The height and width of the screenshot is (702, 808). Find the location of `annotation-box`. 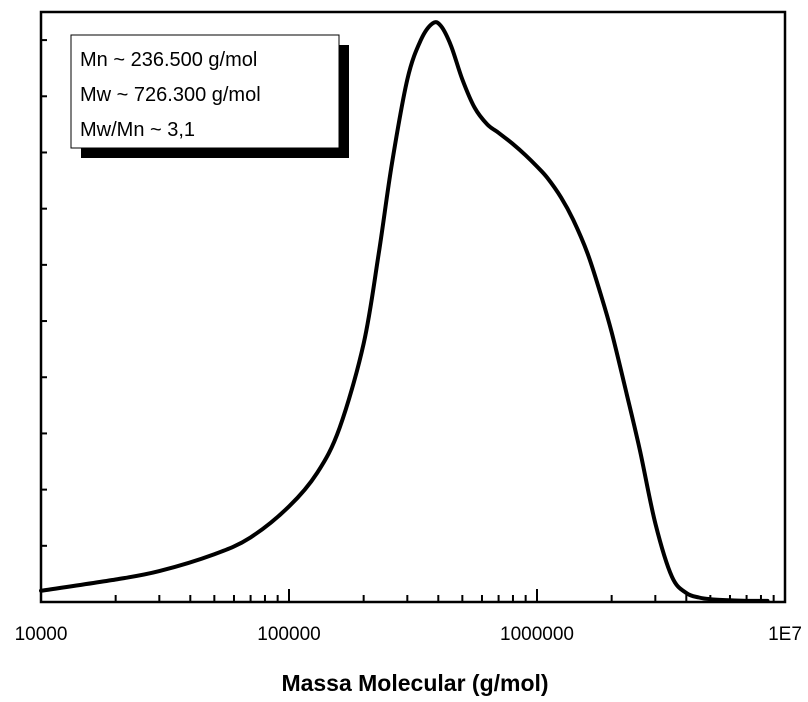

annotation-box is located at coordinates (205, 91).